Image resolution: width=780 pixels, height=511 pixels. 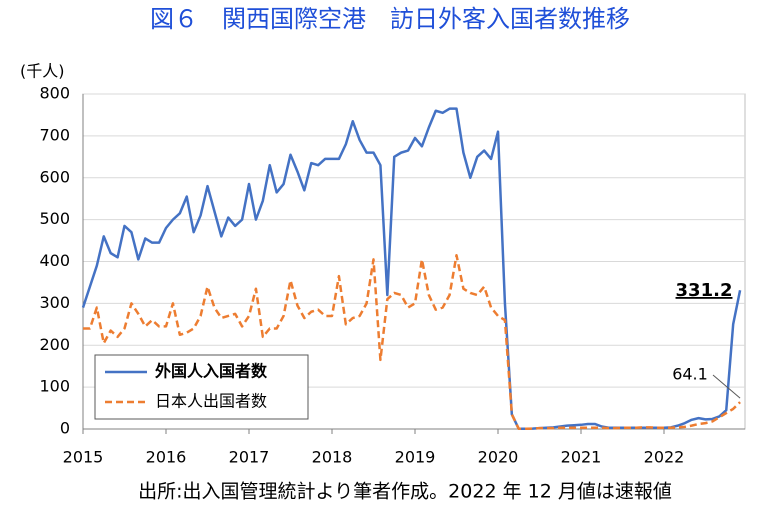 I want to click on legend-box, so click(x=201, y=387).